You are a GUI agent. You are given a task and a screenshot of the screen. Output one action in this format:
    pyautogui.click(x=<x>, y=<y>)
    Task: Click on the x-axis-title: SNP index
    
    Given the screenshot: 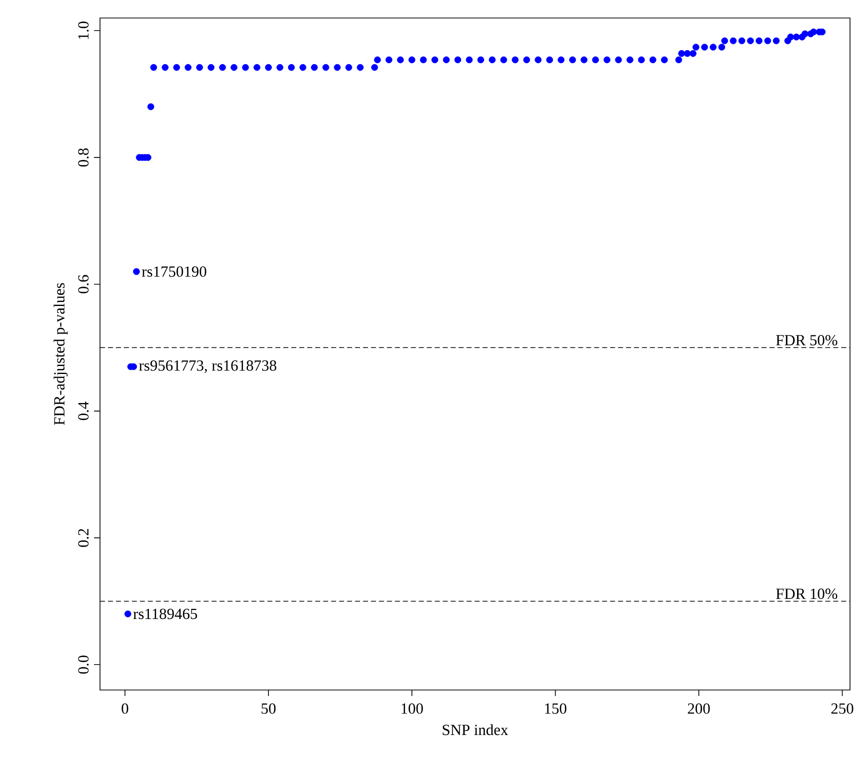 What is the action you would take?
    pyautogui.click(x=475, y=730)
    